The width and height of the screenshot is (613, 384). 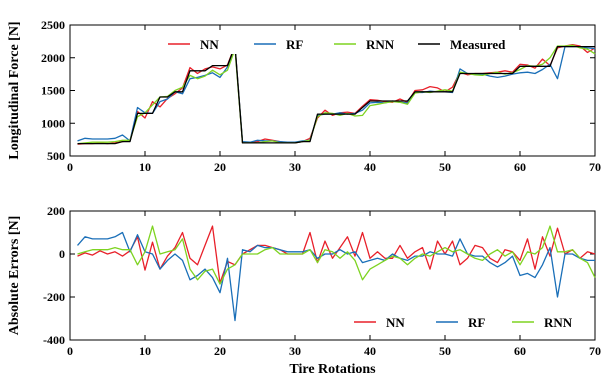 I want to click on legend-label-measured: Measured, so click(x=478, y=44).